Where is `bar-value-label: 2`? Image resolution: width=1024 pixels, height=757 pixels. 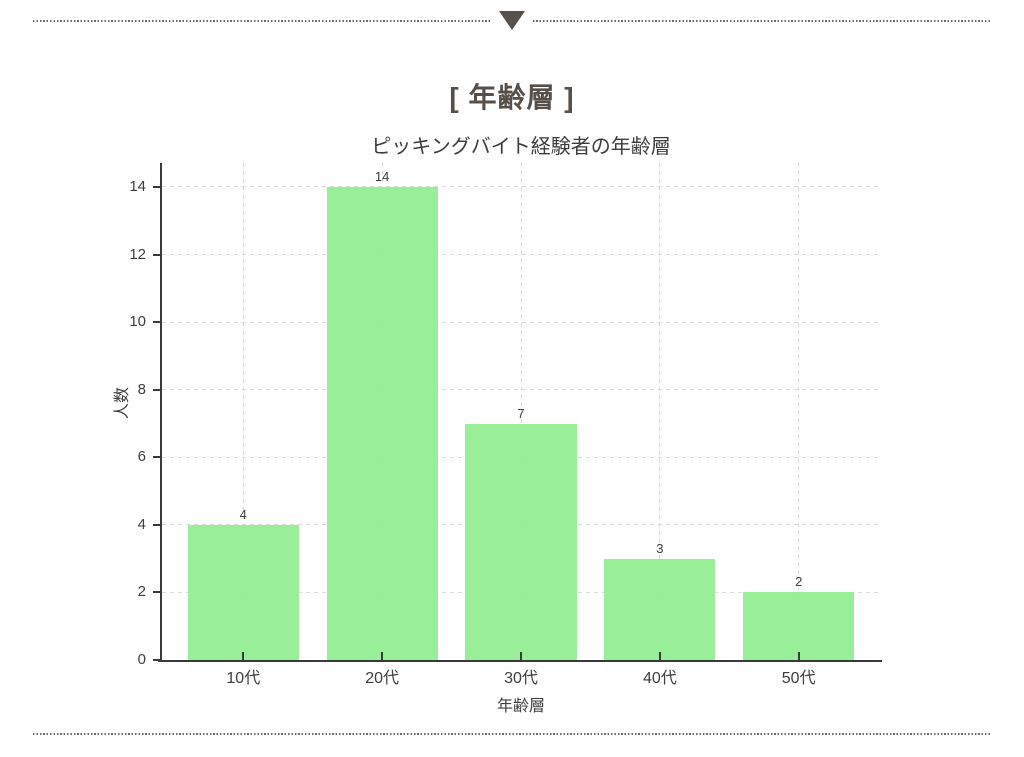 bar-value-label: 2 is located at coordinates (799, 582).